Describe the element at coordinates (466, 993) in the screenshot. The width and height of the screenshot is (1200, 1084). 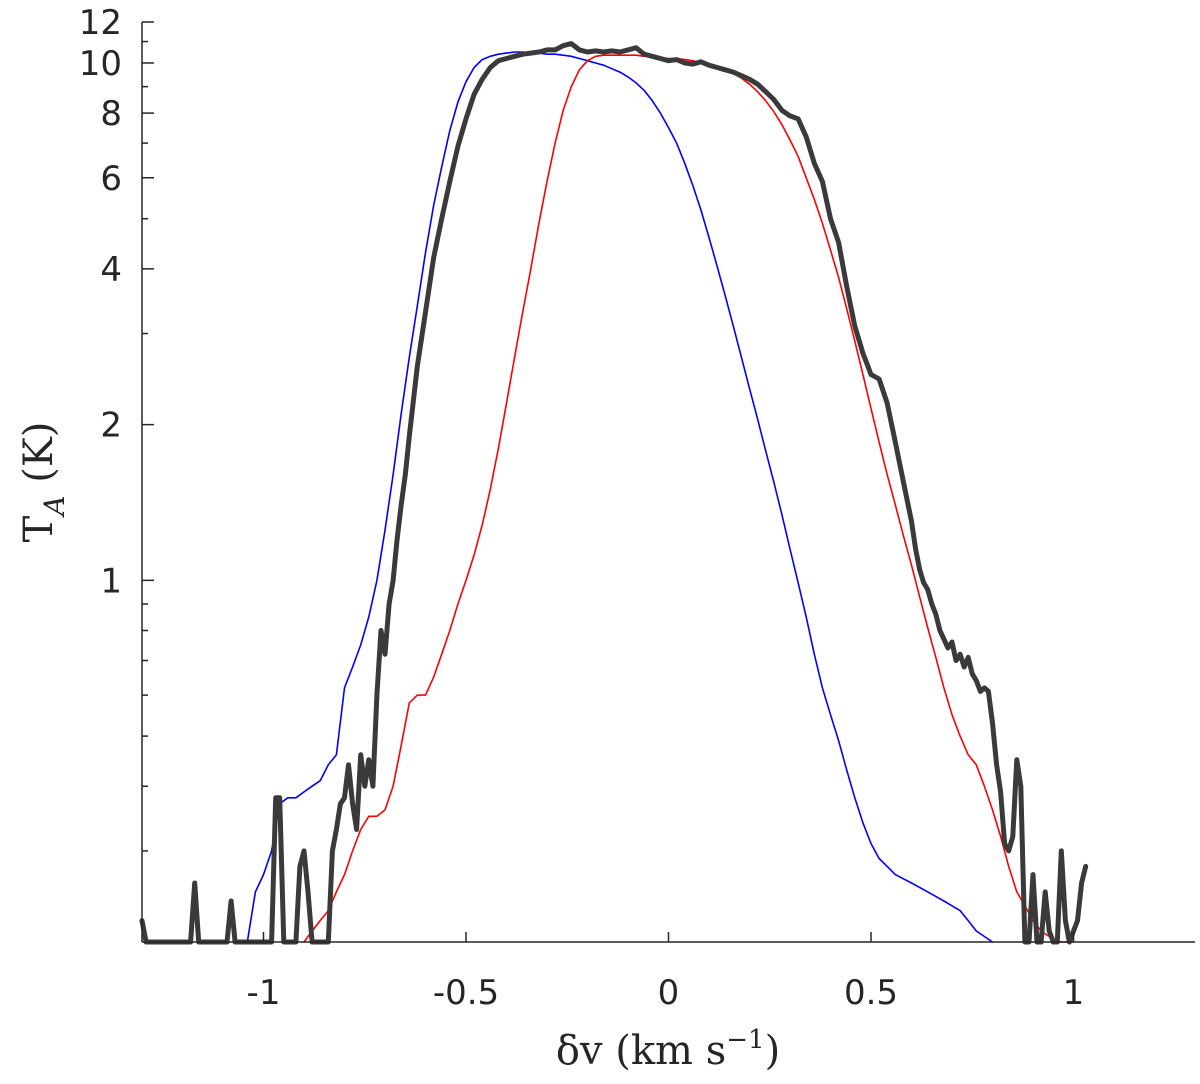
I see `x-tick-label: -0.5` at that location.